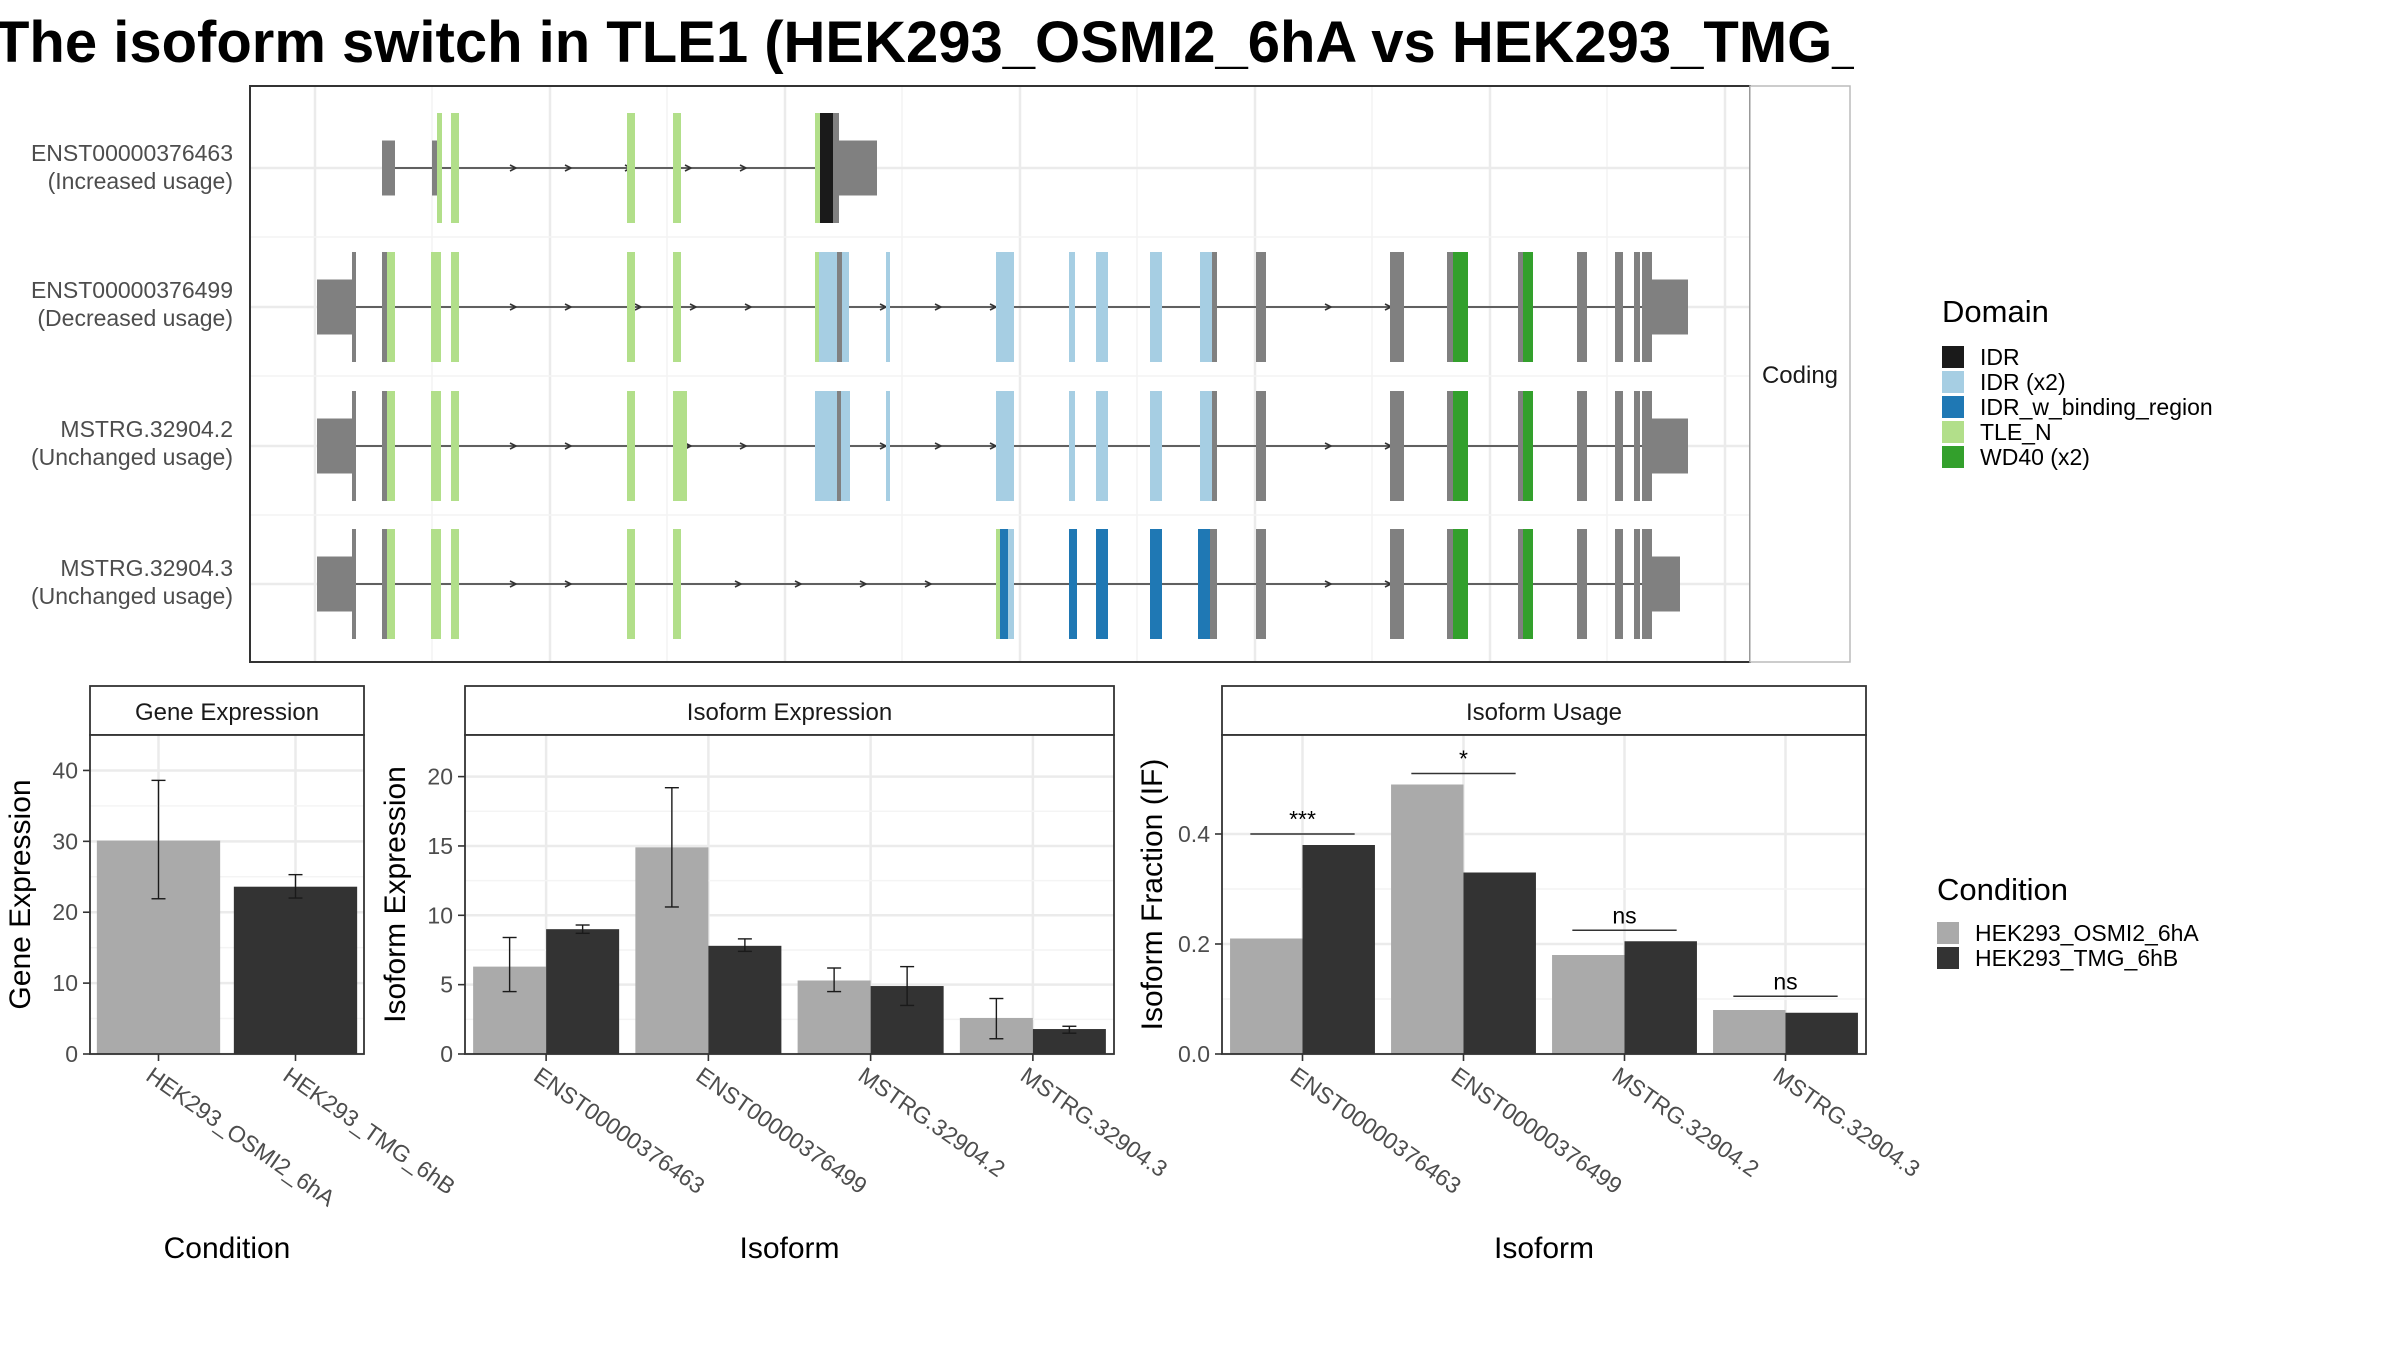 This screenshot has width=2400, height=1350. What do you see at coordinates (1953, 432) in the screenshot?
I see `legend-key-tle-n` at bounding box center [1953, 432].